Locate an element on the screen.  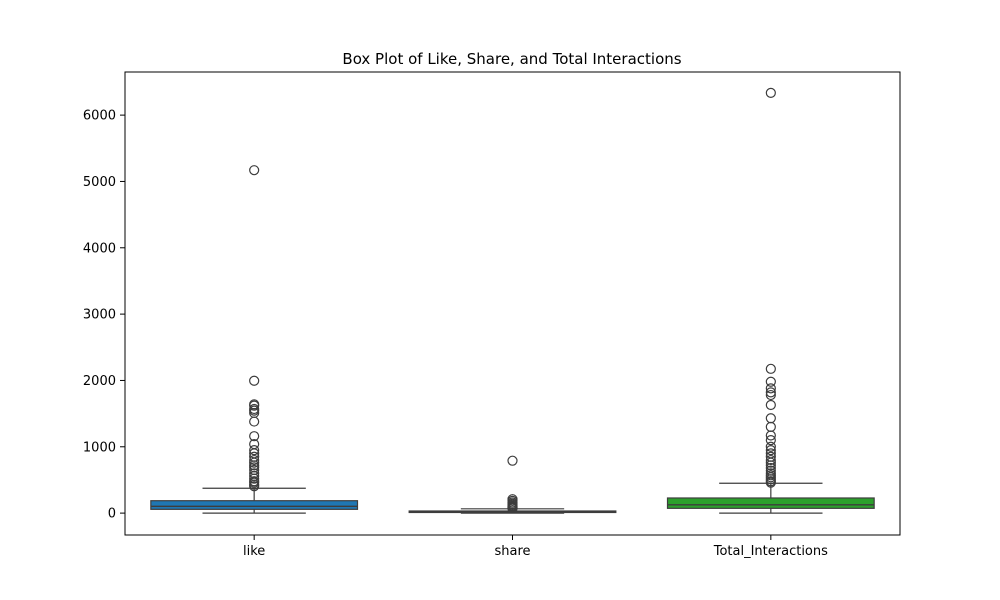
box-group-Total_Interactions is located at coordinates (770, 300).